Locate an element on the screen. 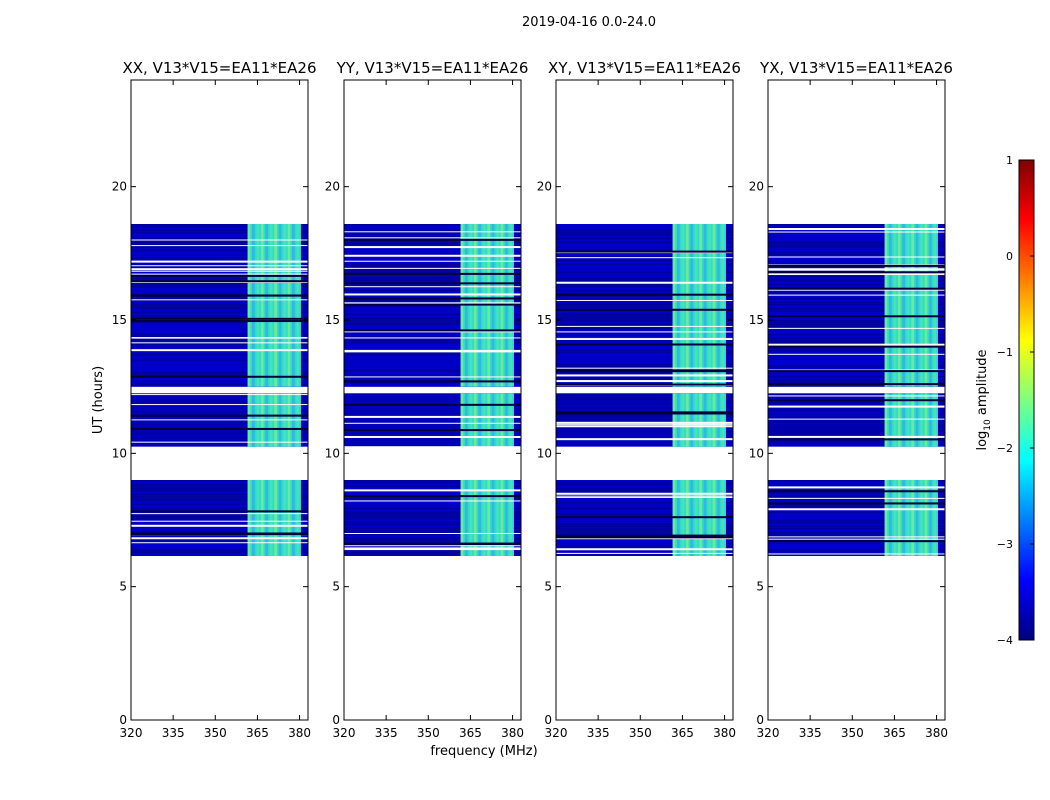  x-tick-label: 365 is located at coordinates (682, 733).